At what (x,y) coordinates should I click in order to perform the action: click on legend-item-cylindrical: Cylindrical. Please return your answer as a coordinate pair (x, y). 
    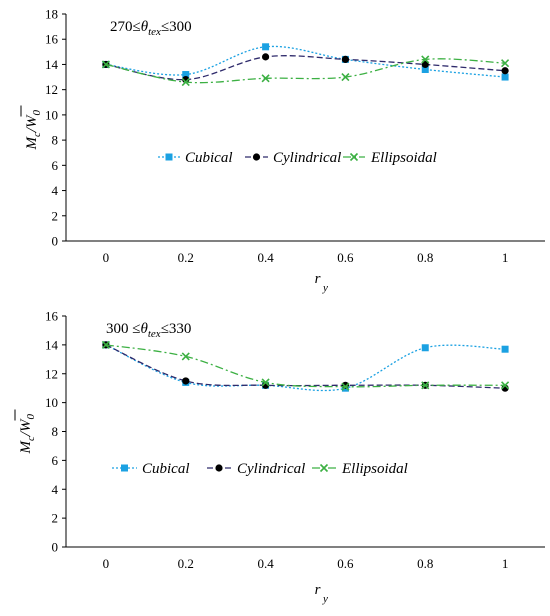
    Looking at the image, I should click on (256, 469).